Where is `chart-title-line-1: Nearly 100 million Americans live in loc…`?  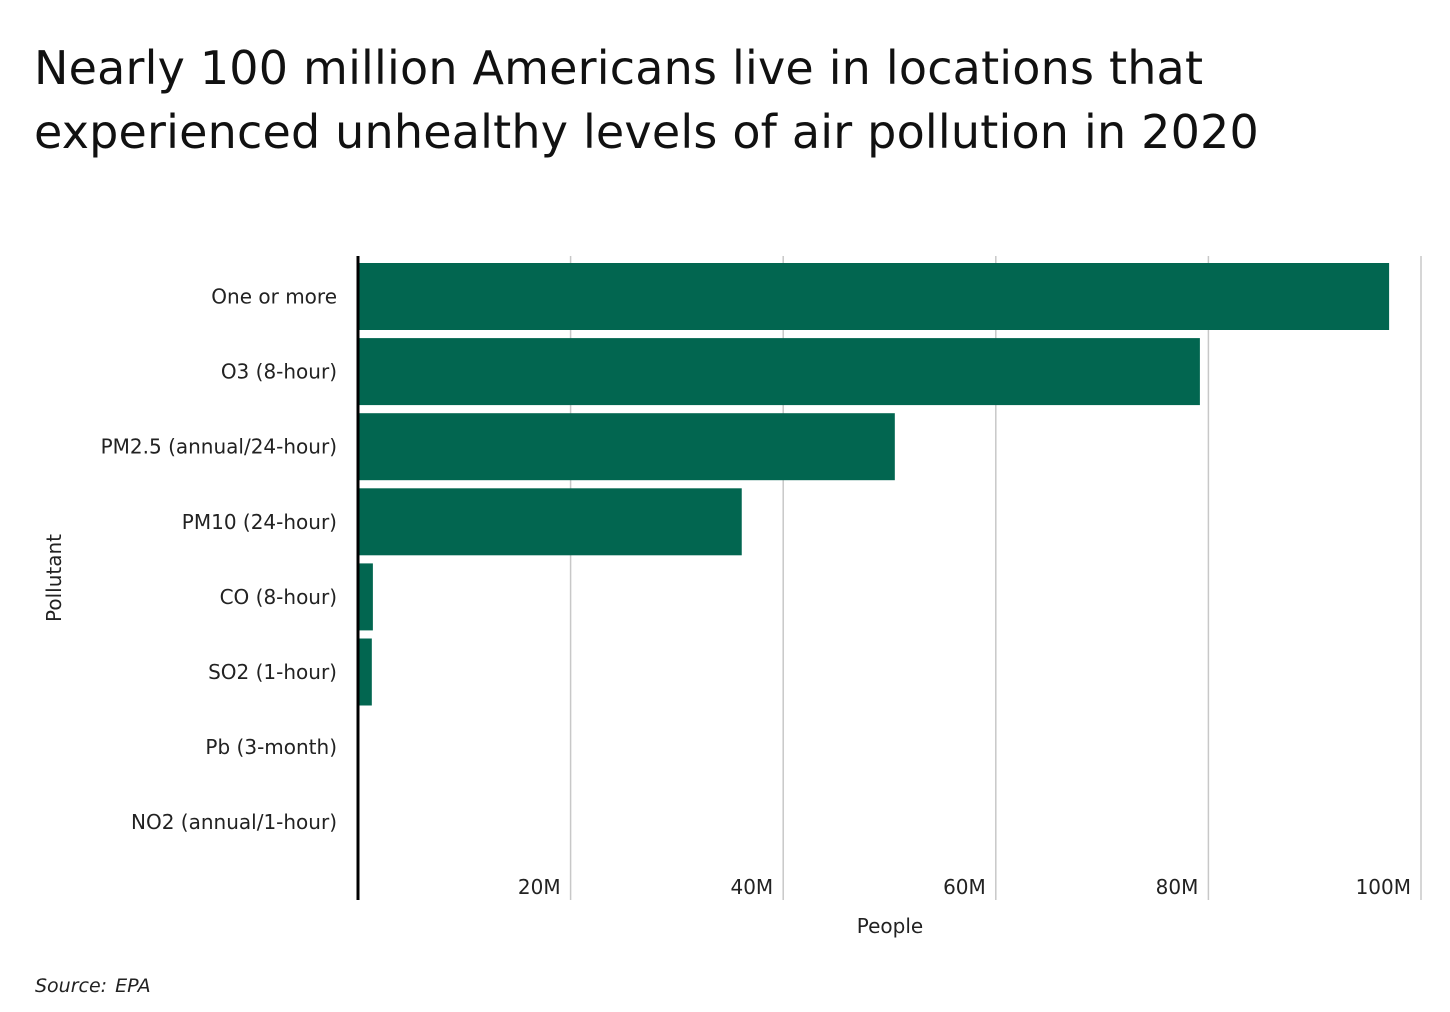
chart-title-line-1: Nearly 100 million Americans live in loc… is located at coordinates (619, 68).